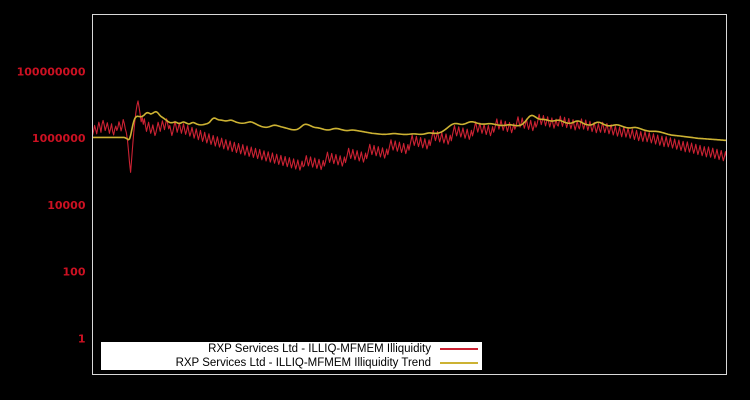  Describe the element at coordinates (51, 71) in the screenshot. I see `y-tick-label: 100000000` at that location.